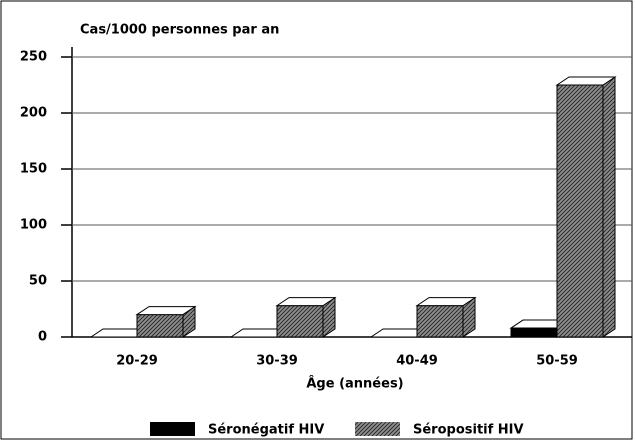 The image size is (635, 441). What do you see at coordinates (417, 361) in the screenshot?
I see `x-tick-label: 40-49` at bounding box center [417, 361].